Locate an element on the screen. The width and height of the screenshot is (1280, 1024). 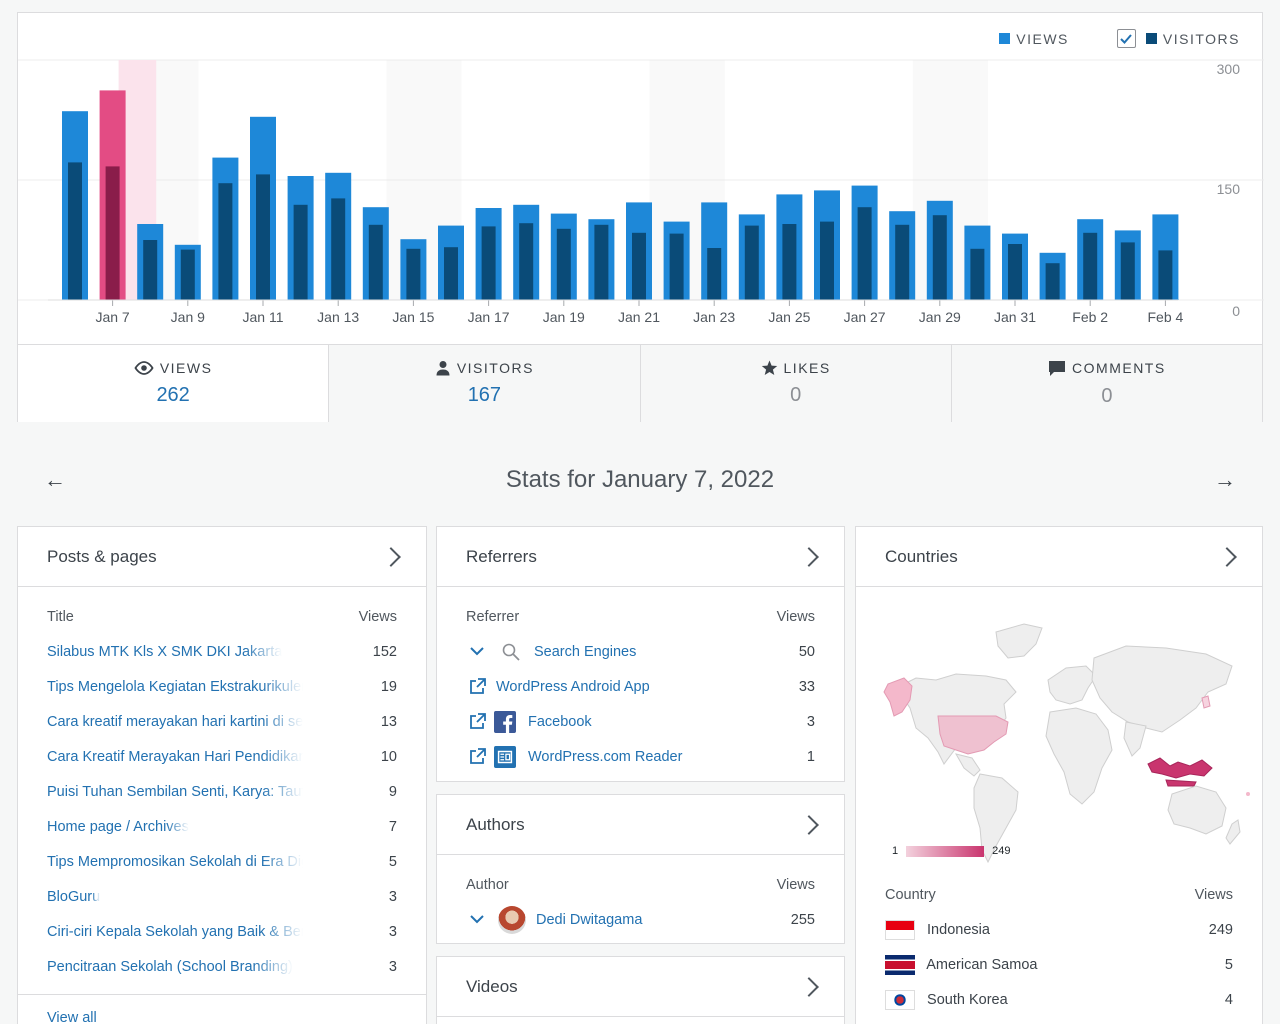
countries-col-title: Country is located at coordinates (910, 894).